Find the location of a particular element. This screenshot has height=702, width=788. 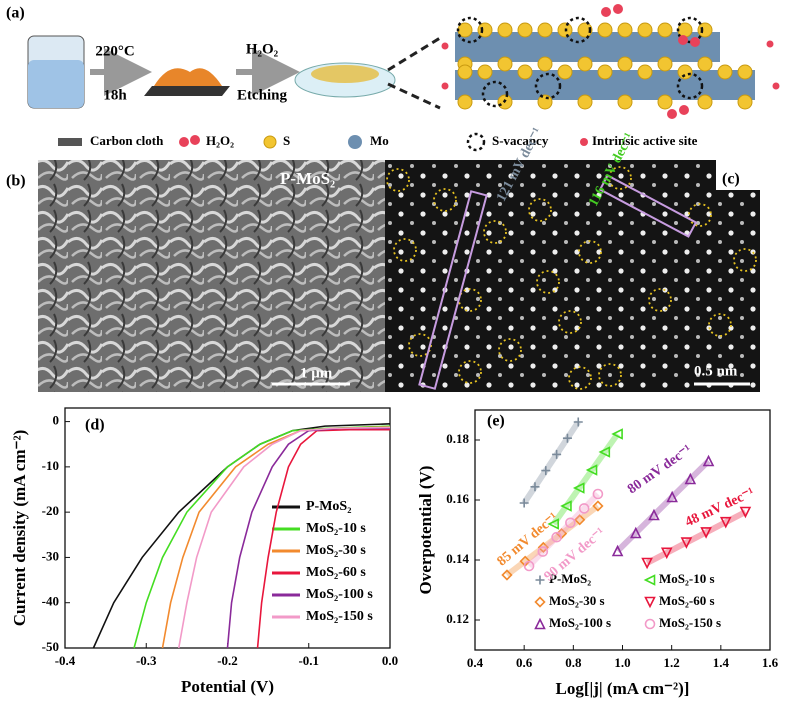

scale-label: 1 μm is located at coordinates (316, 373).